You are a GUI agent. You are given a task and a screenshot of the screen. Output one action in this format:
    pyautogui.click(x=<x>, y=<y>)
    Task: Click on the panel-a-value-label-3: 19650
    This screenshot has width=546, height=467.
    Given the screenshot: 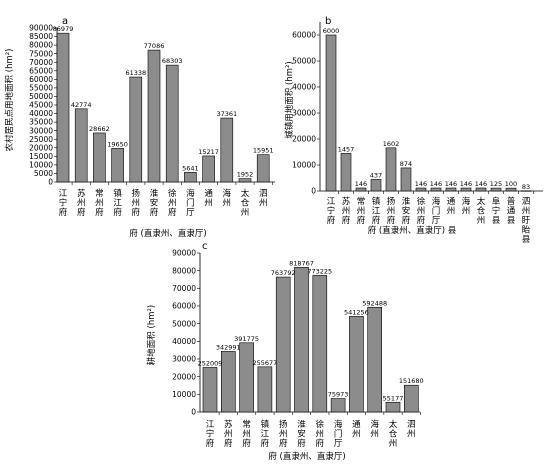 What is the action you would take?
    pyautogui.click(x=117, y=144)
    